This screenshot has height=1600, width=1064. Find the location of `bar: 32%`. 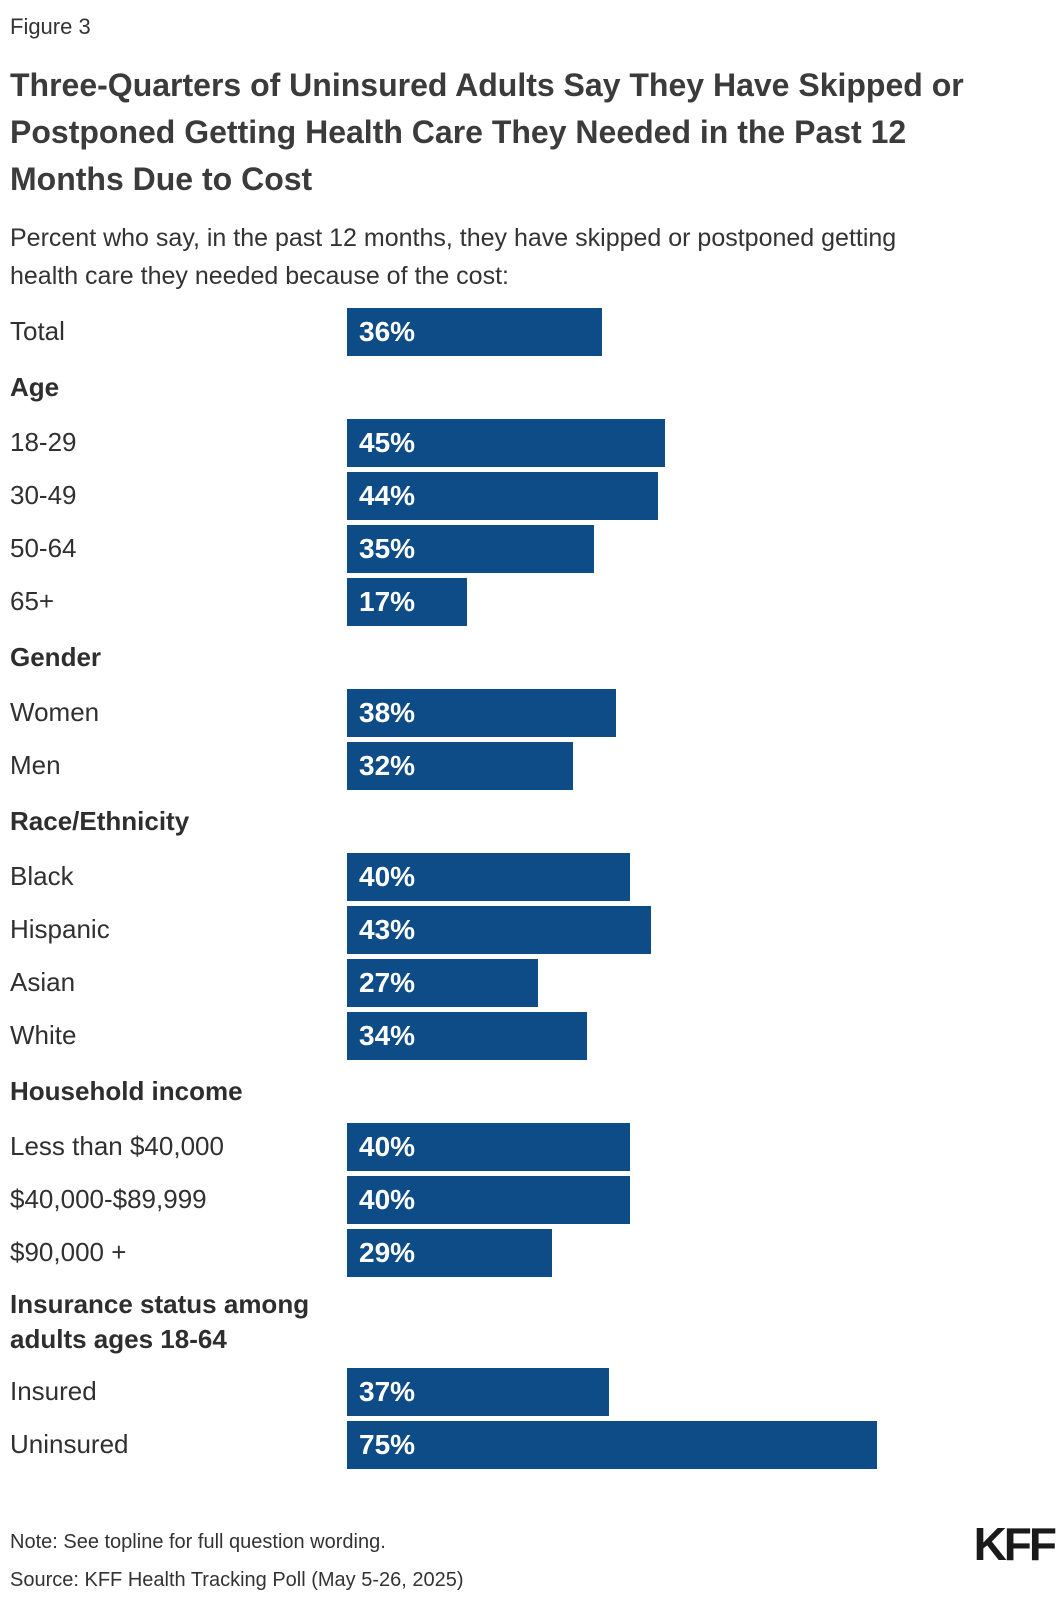

bar: 32% is located at coordinates (460, 765).